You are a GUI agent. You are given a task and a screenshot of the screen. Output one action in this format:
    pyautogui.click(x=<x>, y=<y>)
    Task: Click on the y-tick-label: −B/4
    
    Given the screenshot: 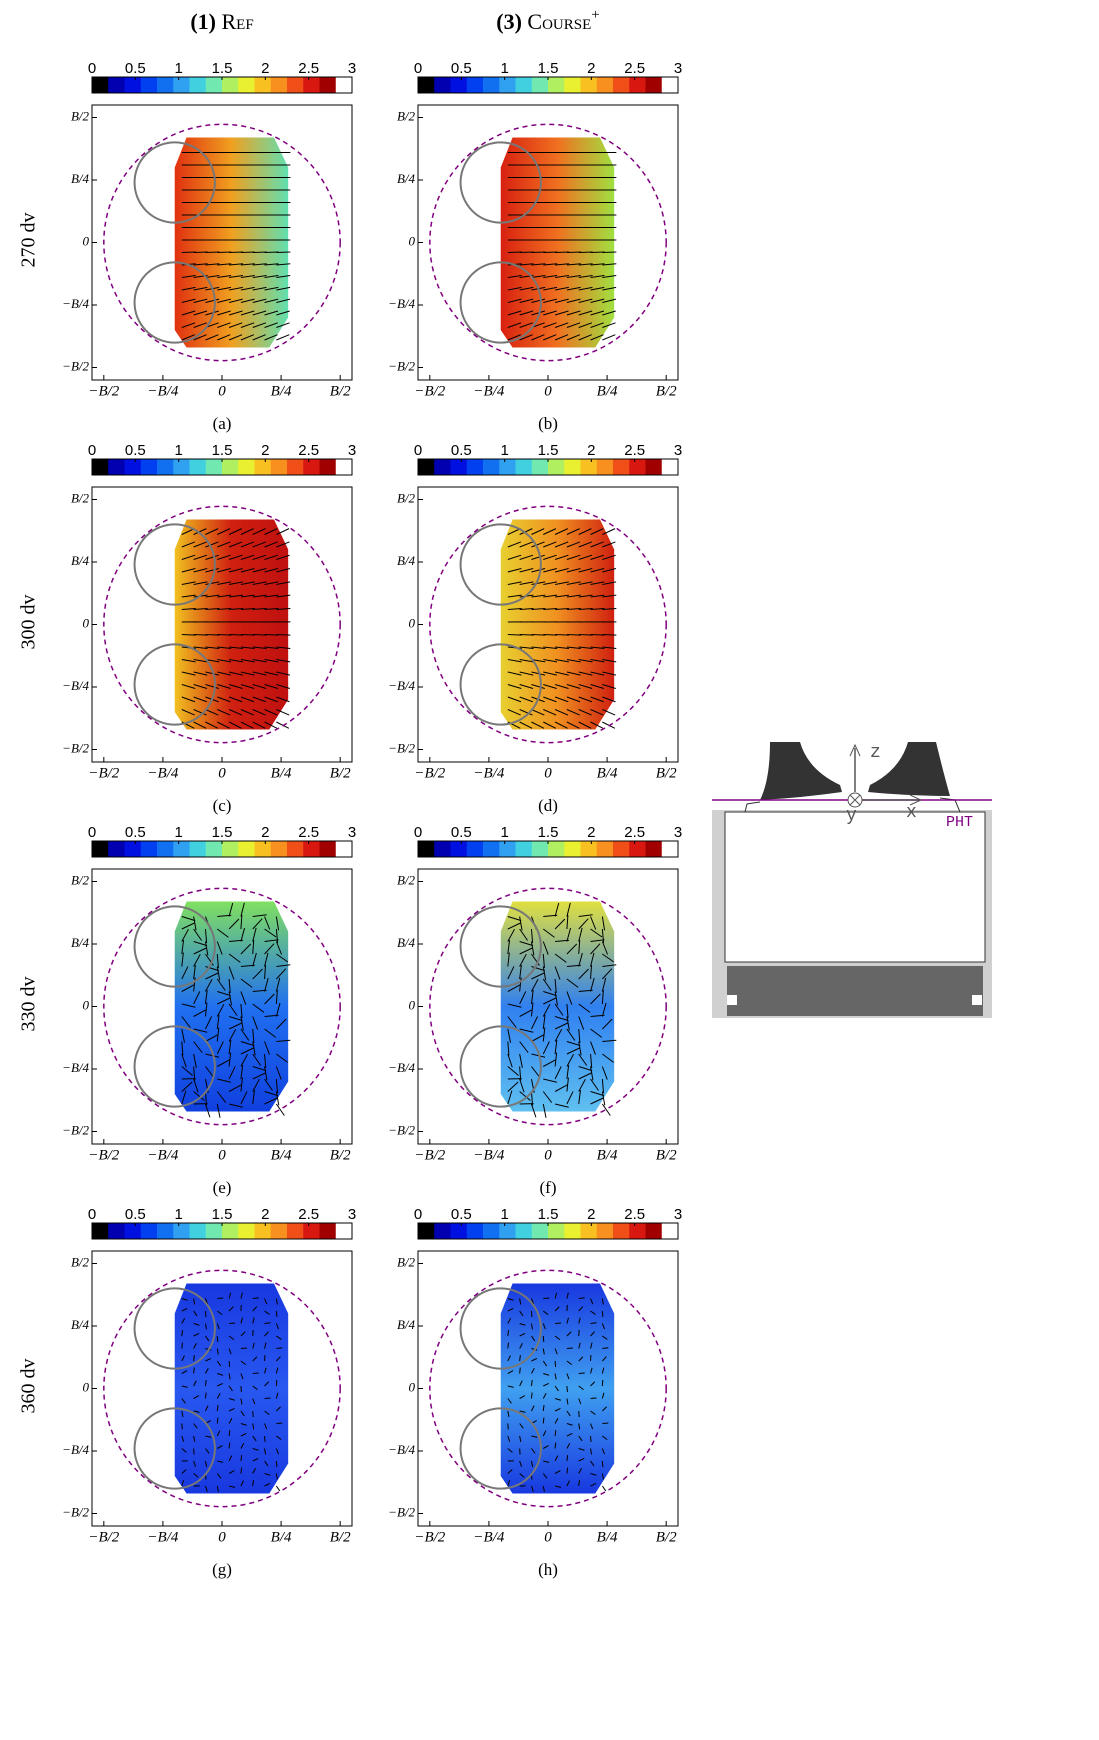 What is the action you would take?
    pyautogui.click(x=75, y=1067)
    